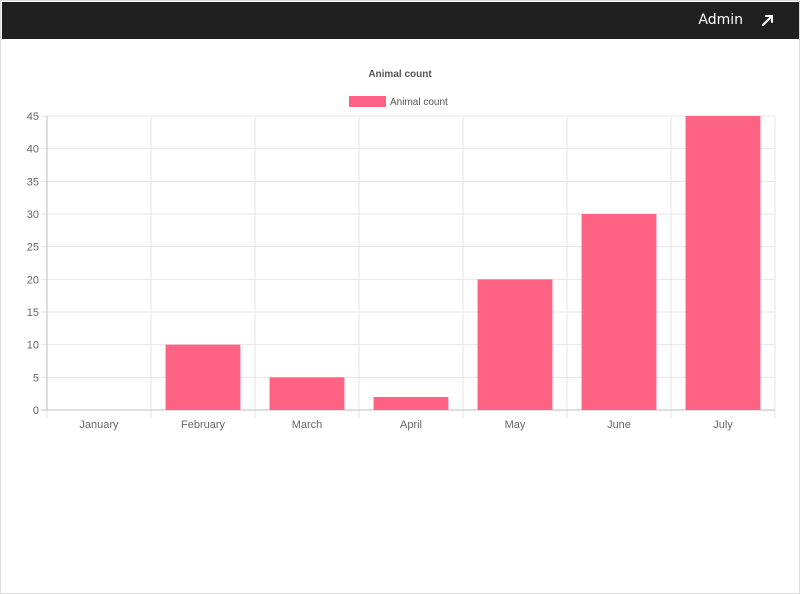 The height and width of the screenshot is (594, 800). I want to click on y-tick-label: 40, so click(33, 150).